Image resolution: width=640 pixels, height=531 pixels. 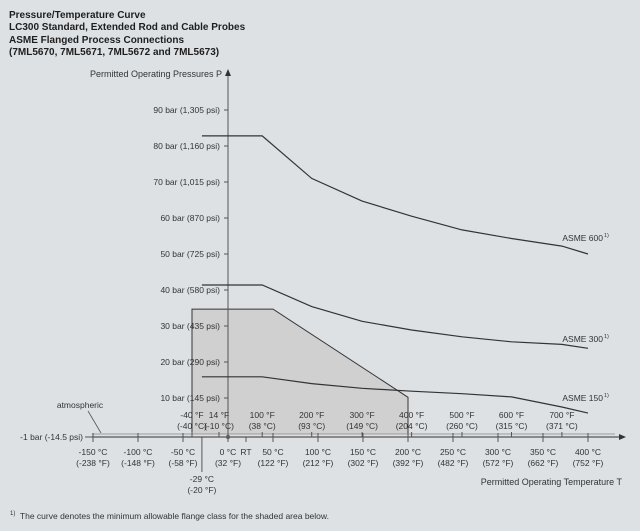 I want to click on x-tick-fahrenheit-label-alt: (315 °C), so click(x=512, y=426).